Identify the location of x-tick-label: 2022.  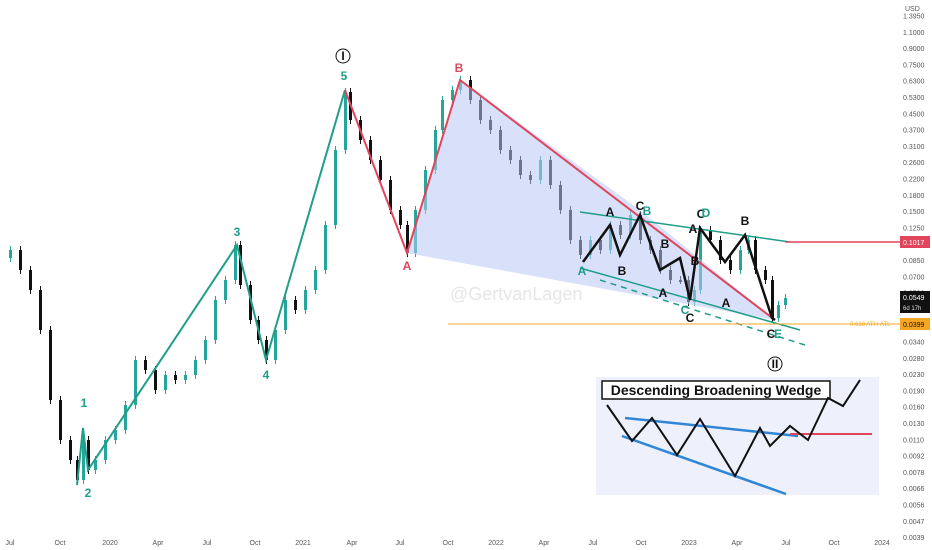
(496, 543).